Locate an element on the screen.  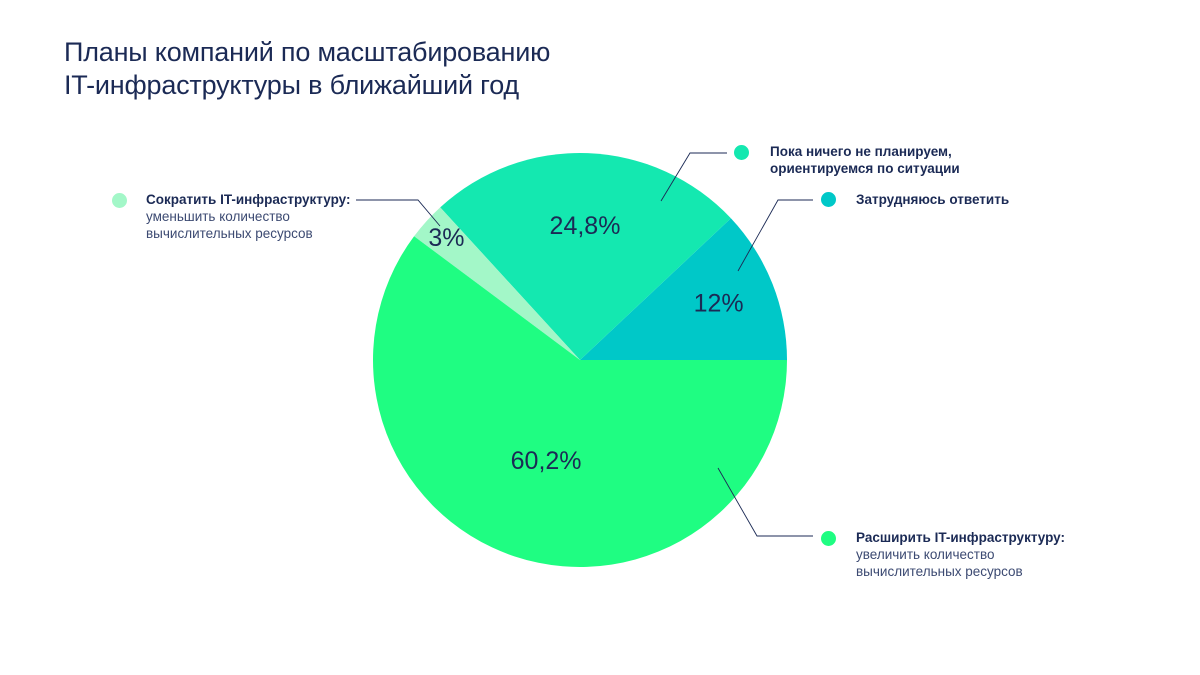
legend-reduce-sub-line-1: уменьшить количество is located at coordinates (218, 216).